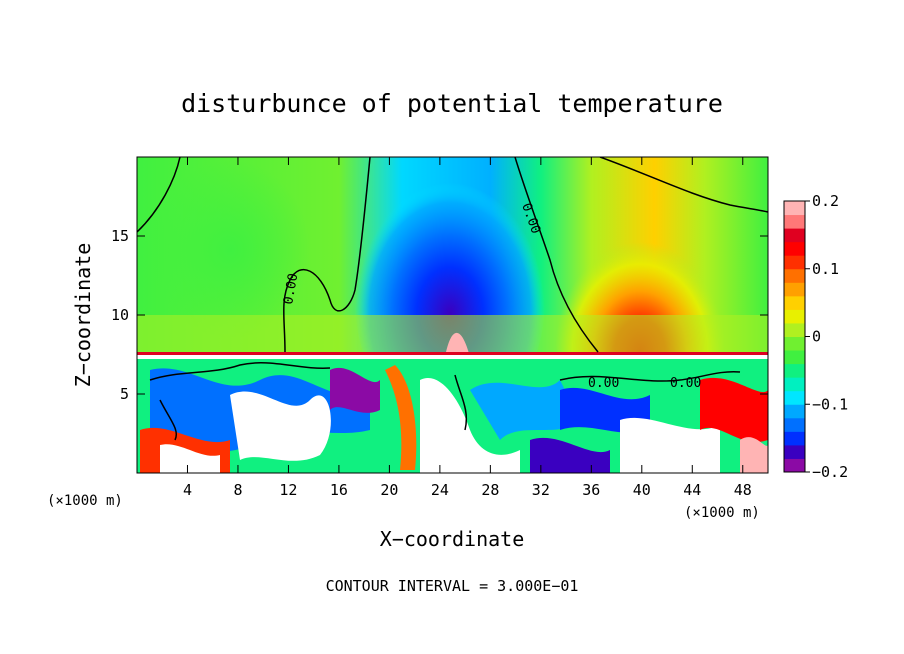  What do you see at coordinates (541, 490) in the screenshot?
I see `x-tick-label: 32` at bounding box center [541, 490].